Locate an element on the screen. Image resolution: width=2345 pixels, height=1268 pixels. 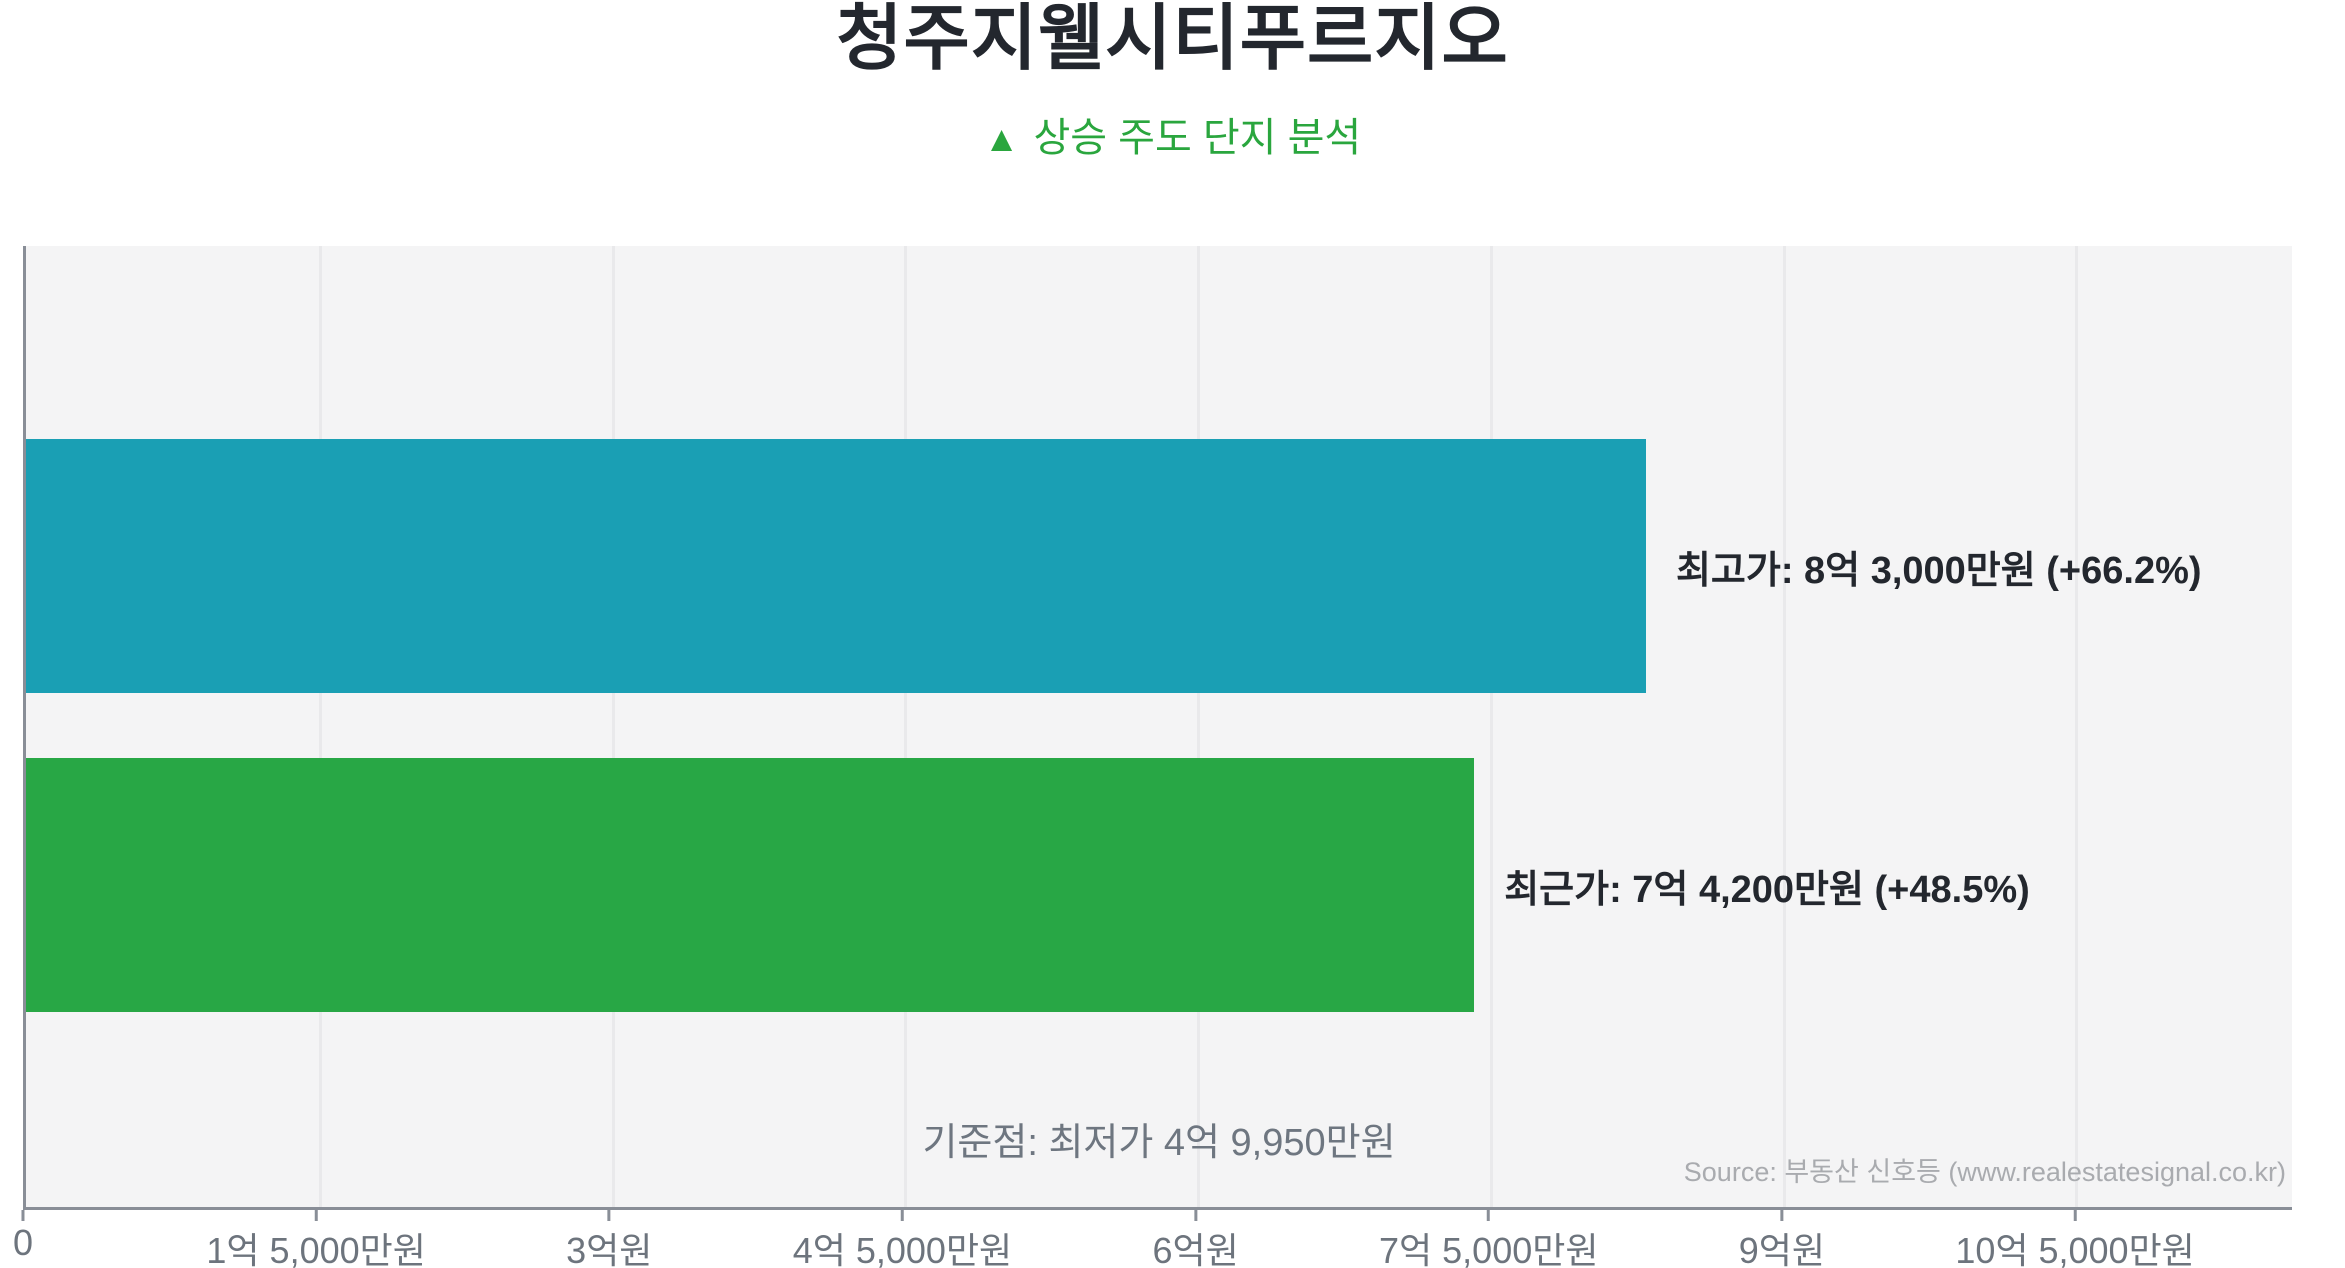
bar-최근가 is located at coordinates (750, 885).